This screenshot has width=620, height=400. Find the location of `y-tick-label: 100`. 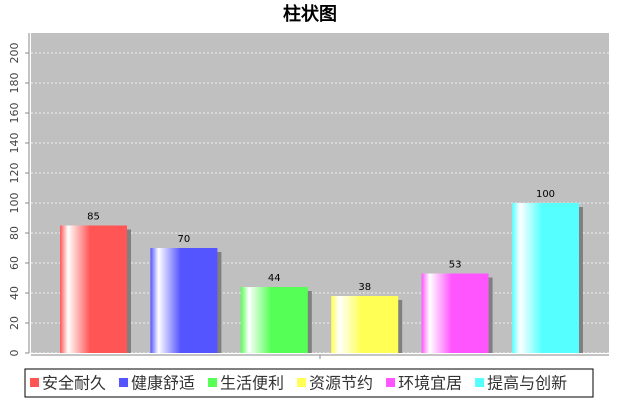

y-tick-label: 100 is located at coordinates (14, 203).